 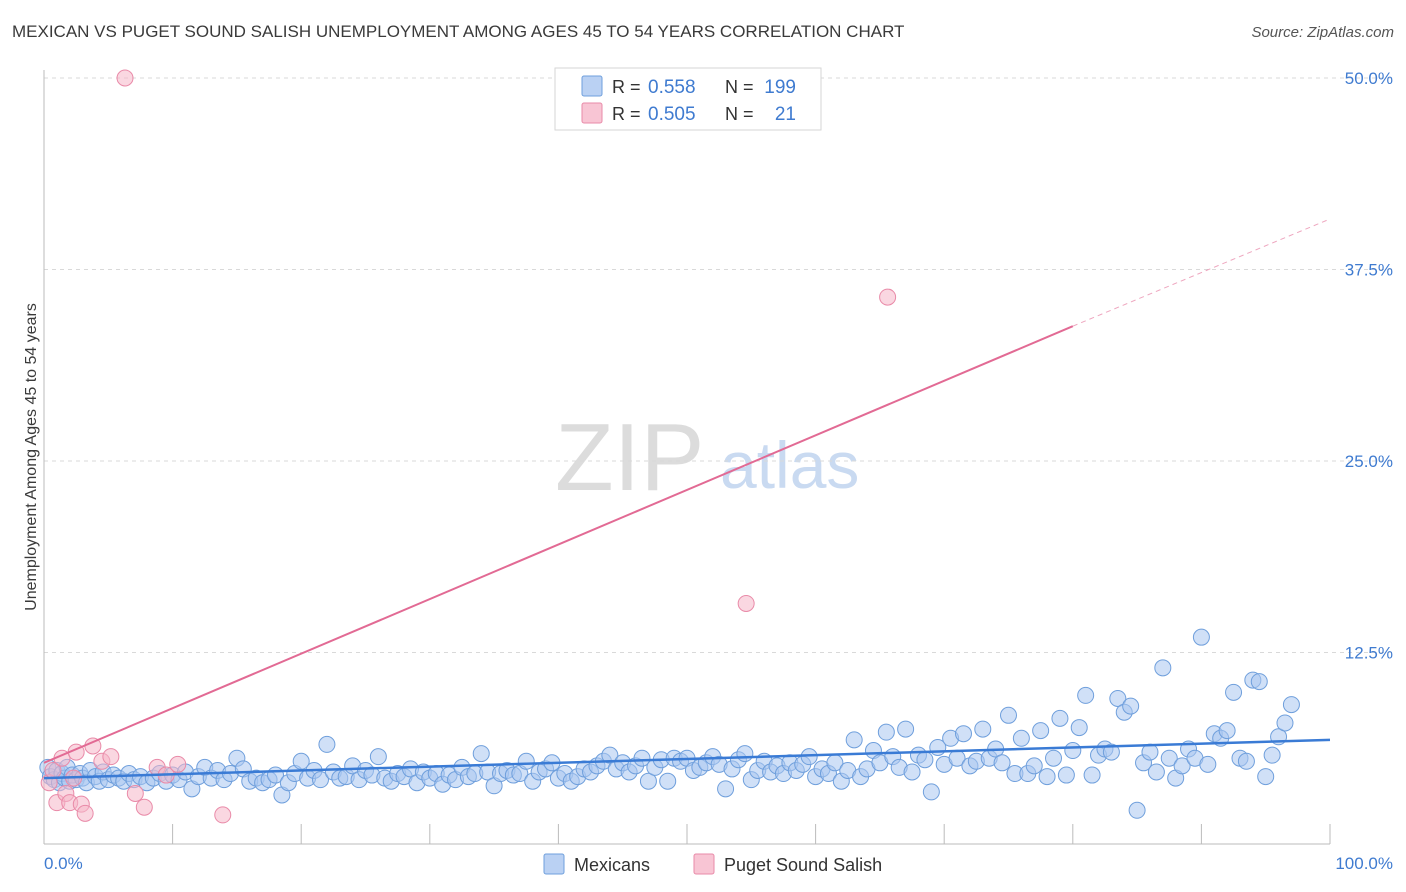 I want to click on x-tick-label-max: 100.0%, so click(x=1364, y=863).